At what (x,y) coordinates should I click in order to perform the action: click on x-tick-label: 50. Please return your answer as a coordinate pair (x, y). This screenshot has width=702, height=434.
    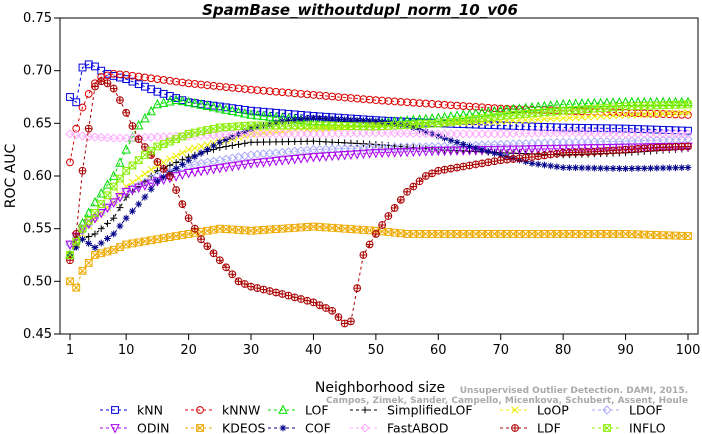
    Looking at the image, I should click on (376, 350).